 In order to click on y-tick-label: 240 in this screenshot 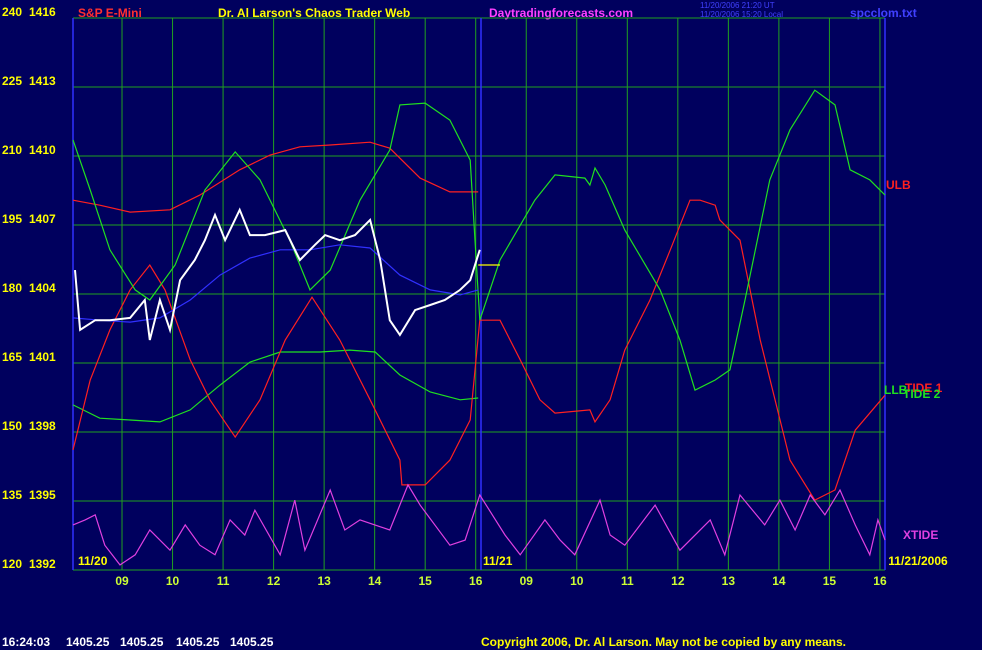, I will do `click(12, 12)`.